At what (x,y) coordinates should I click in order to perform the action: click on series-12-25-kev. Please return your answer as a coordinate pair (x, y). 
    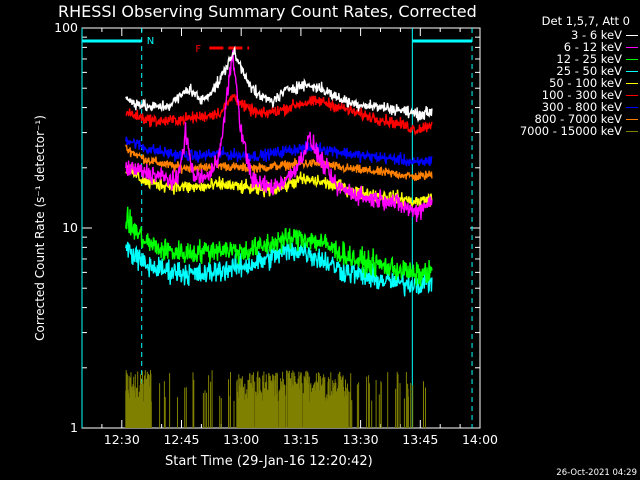
    Looking at the image, I should click on (279, 246).